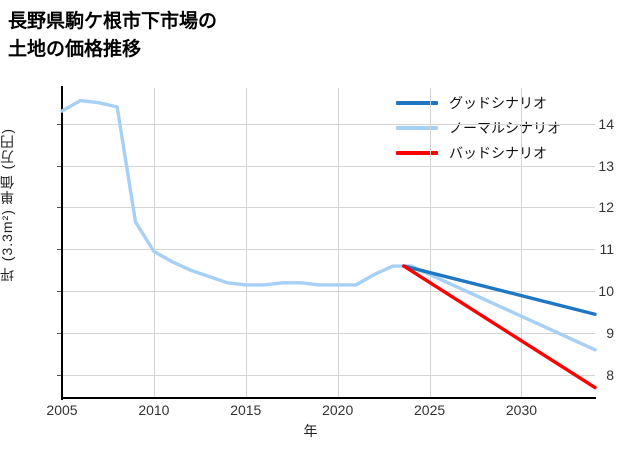 The height and width of the screenshot is (465, 621). Describe the element at coordinates (521, 410) in the screenshot. I see `x-tick-label: 2030` at that location.